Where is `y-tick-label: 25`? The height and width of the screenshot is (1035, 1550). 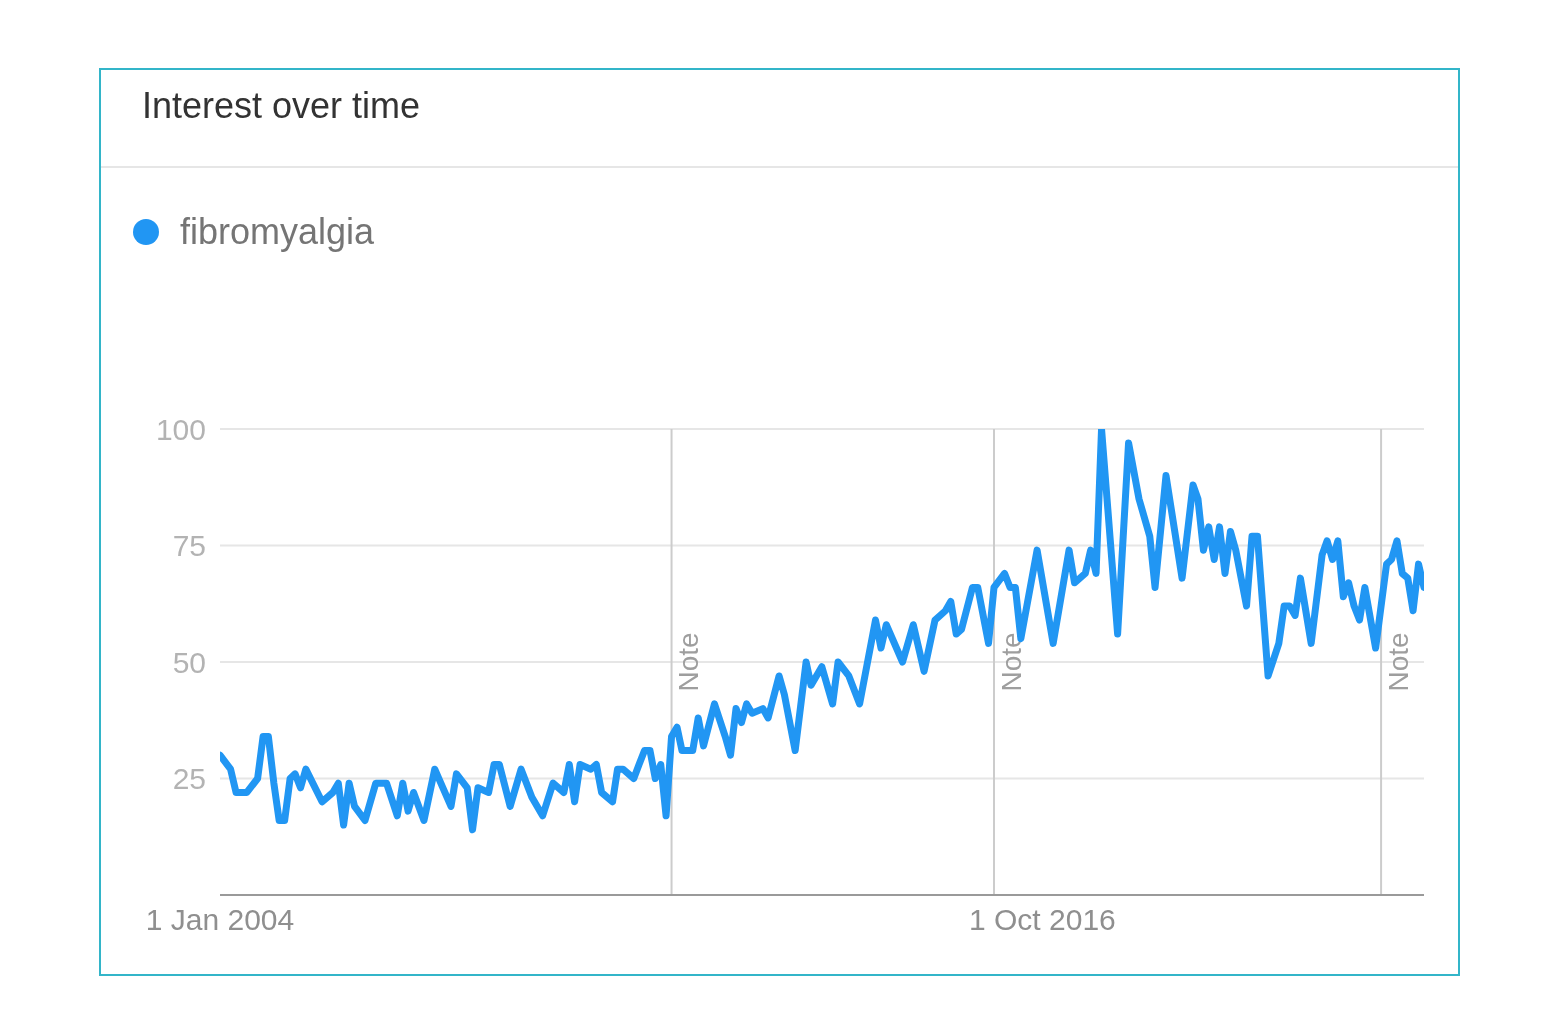 y-tick-label: 25 is located at coordinates (189, 779).